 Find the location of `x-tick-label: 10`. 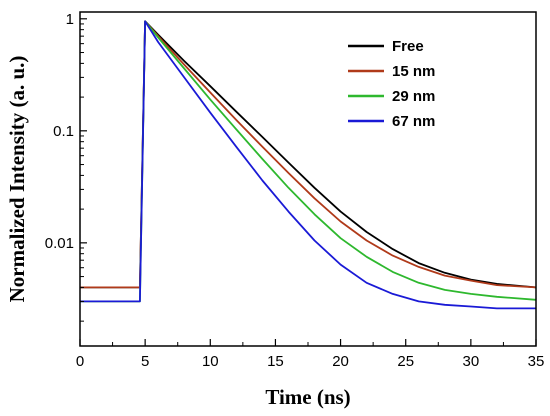

x-tick-label: 10 is located at coordinates (210, 361).